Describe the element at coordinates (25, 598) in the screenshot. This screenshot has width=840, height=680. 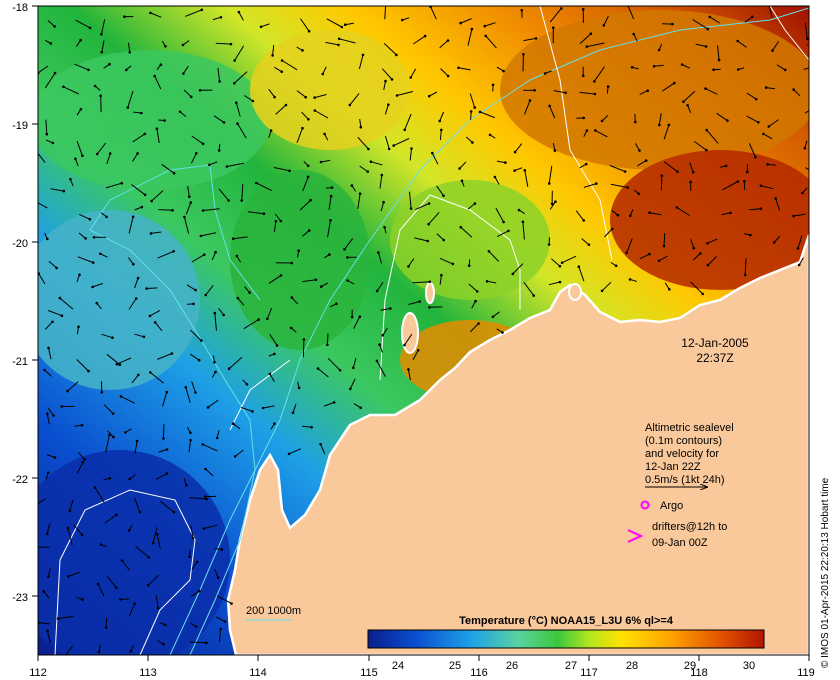
I see `lat-tick: -23` at that location.